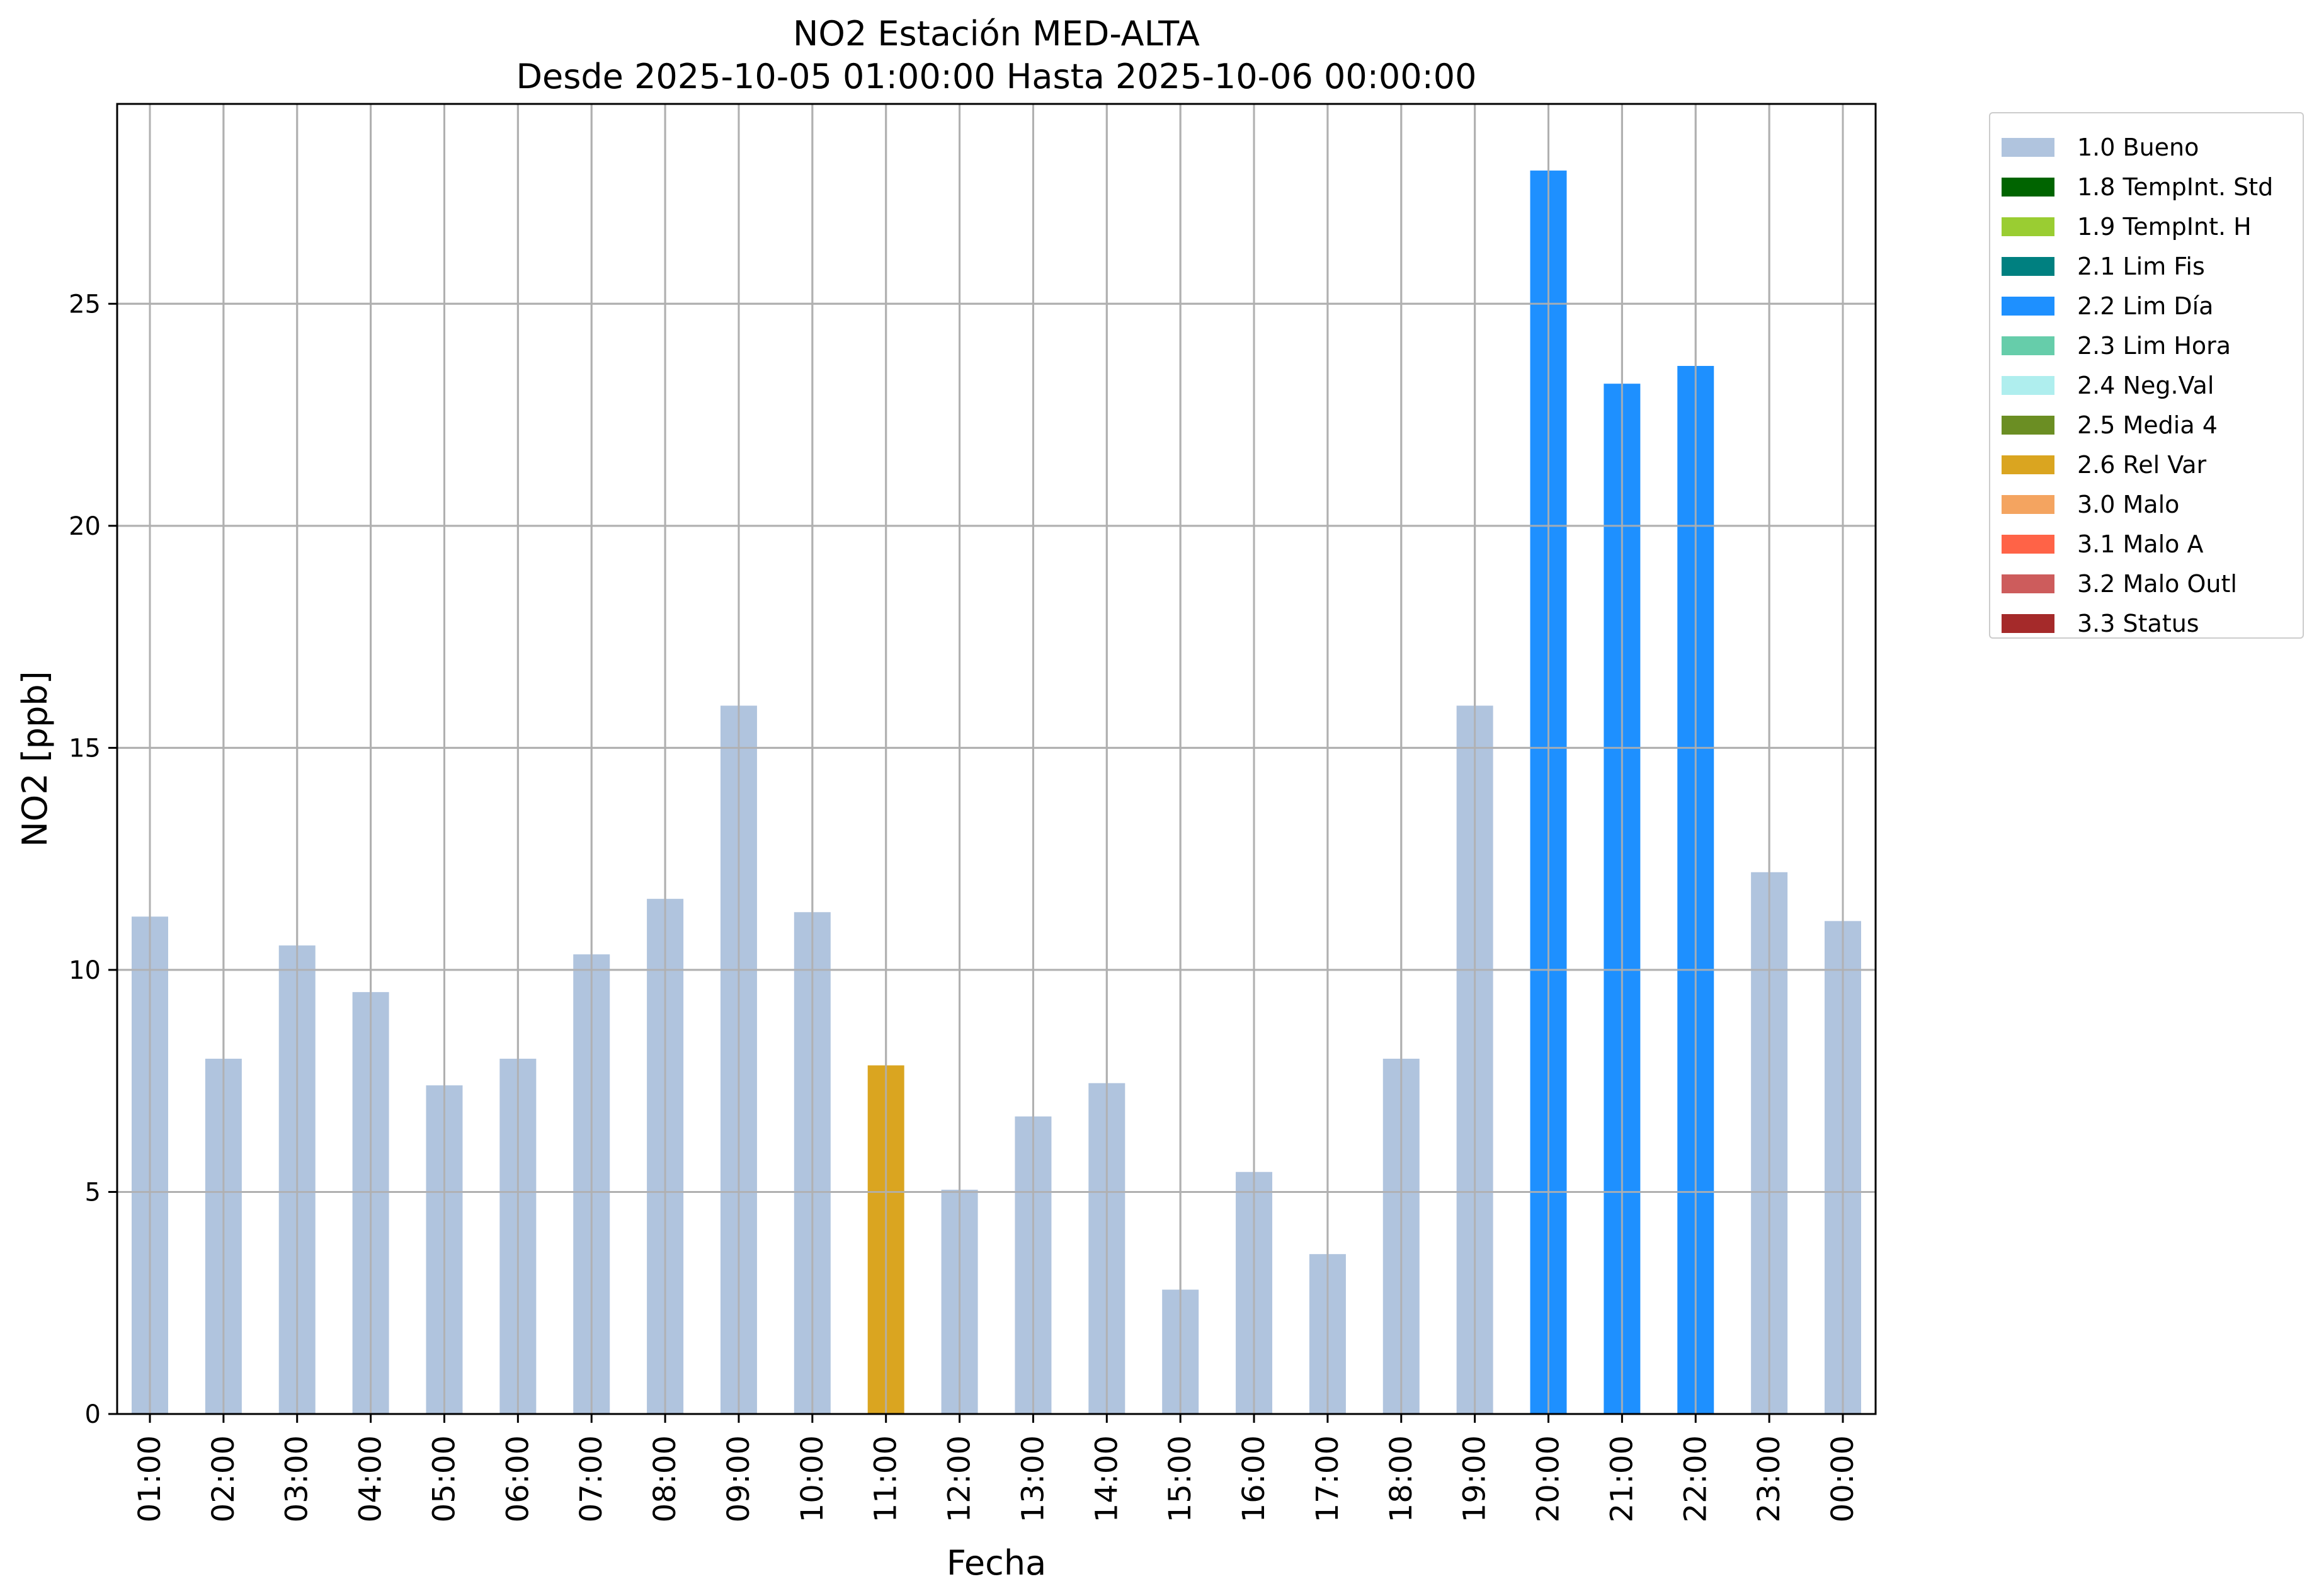 The height and width of the screenshot is (1596, 2319). I want to click on y-tick-label: 10, so click(85, 970).